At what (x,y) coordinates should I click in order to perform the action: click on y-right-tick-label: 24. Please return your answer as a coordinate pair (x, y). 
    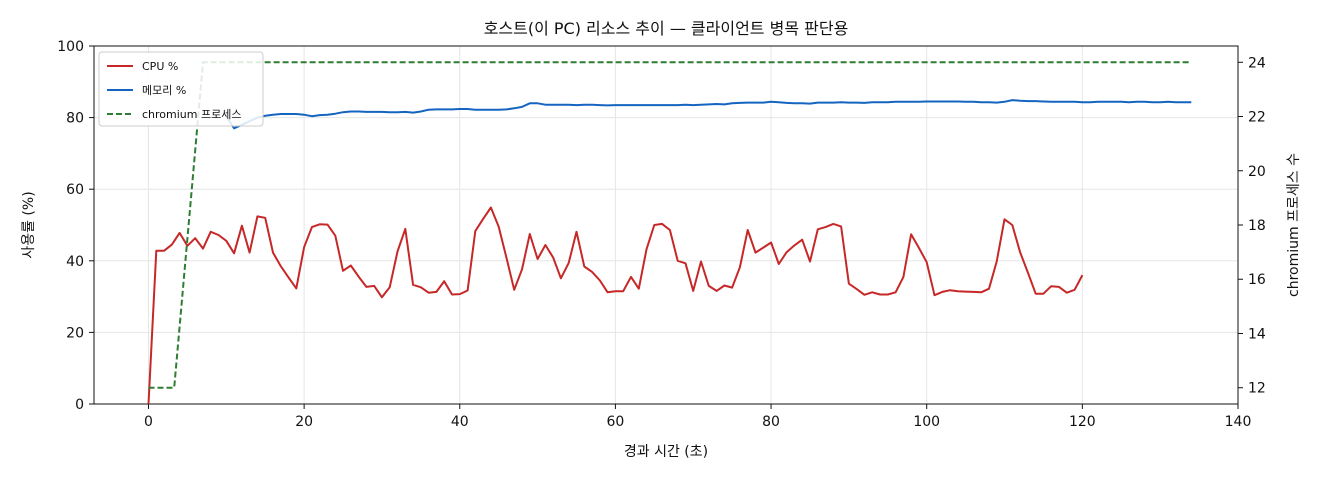
    Looking at the image, I should click on (1257, 63).